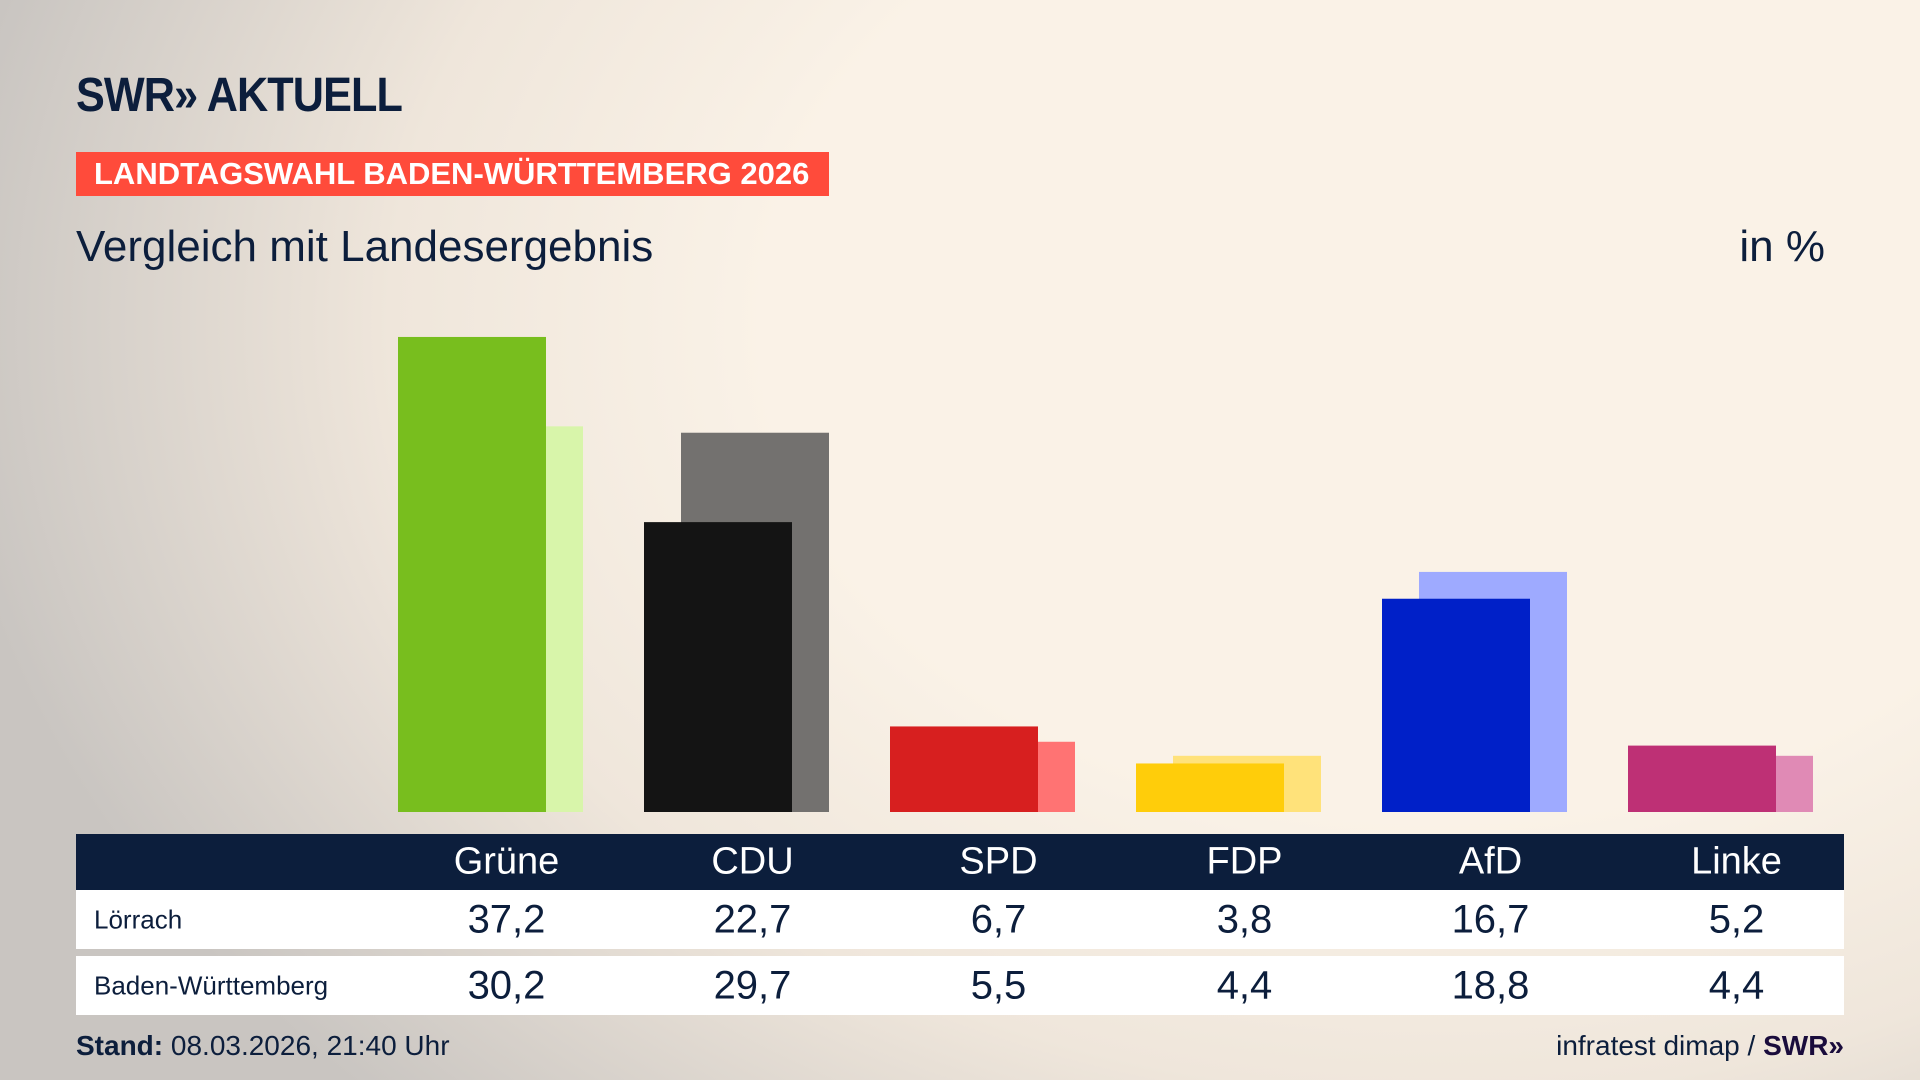 The width and height of the screenshot is (1920, 1080). I want to click on swr-aktuell-logo: SWR» AKTUELL, so click(239, 95).